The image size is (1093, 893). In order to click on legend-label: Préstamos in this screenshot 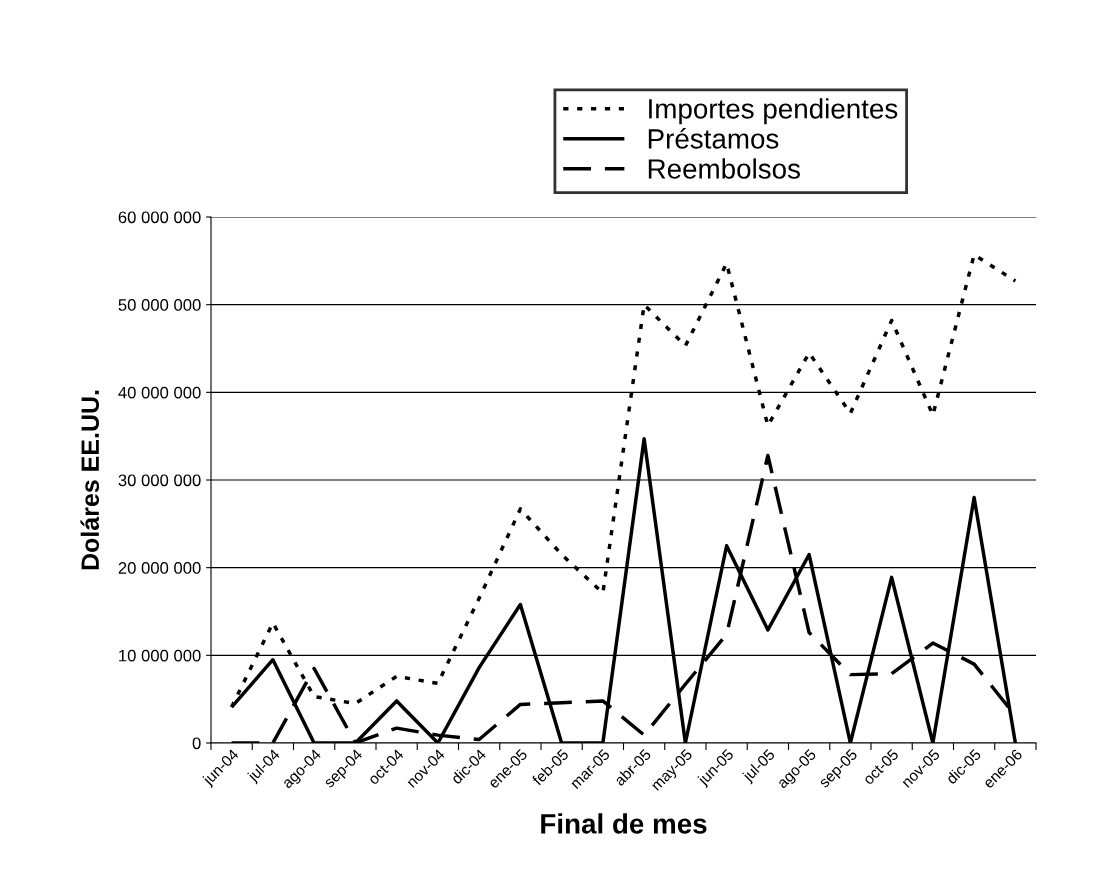, I will do `click(713, 138)`.